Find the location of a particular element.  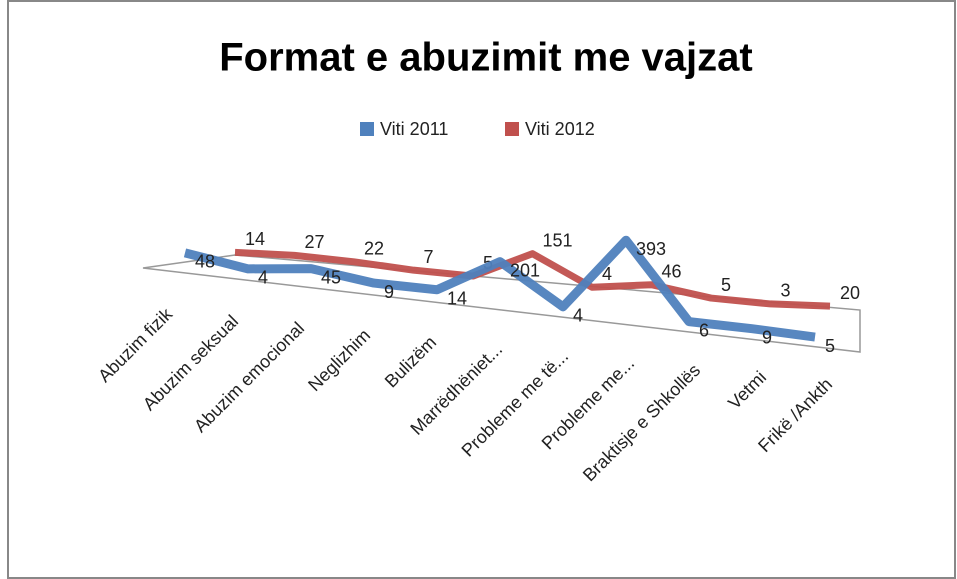

data-label: 20 is located at coordinates (850, 293).